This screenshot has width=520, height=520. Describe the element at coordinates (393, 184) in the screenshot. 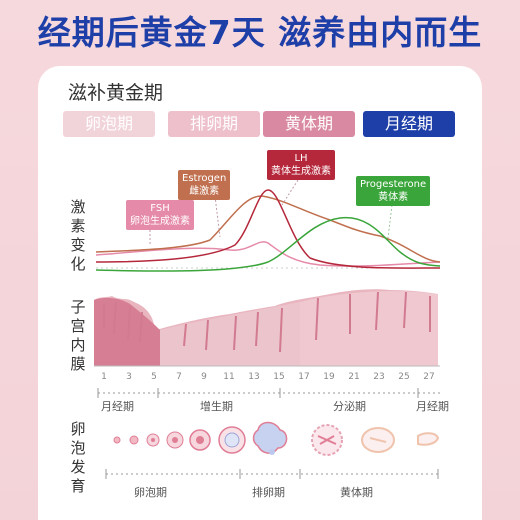

I see `progesterone-name: Progesterone` at that location.